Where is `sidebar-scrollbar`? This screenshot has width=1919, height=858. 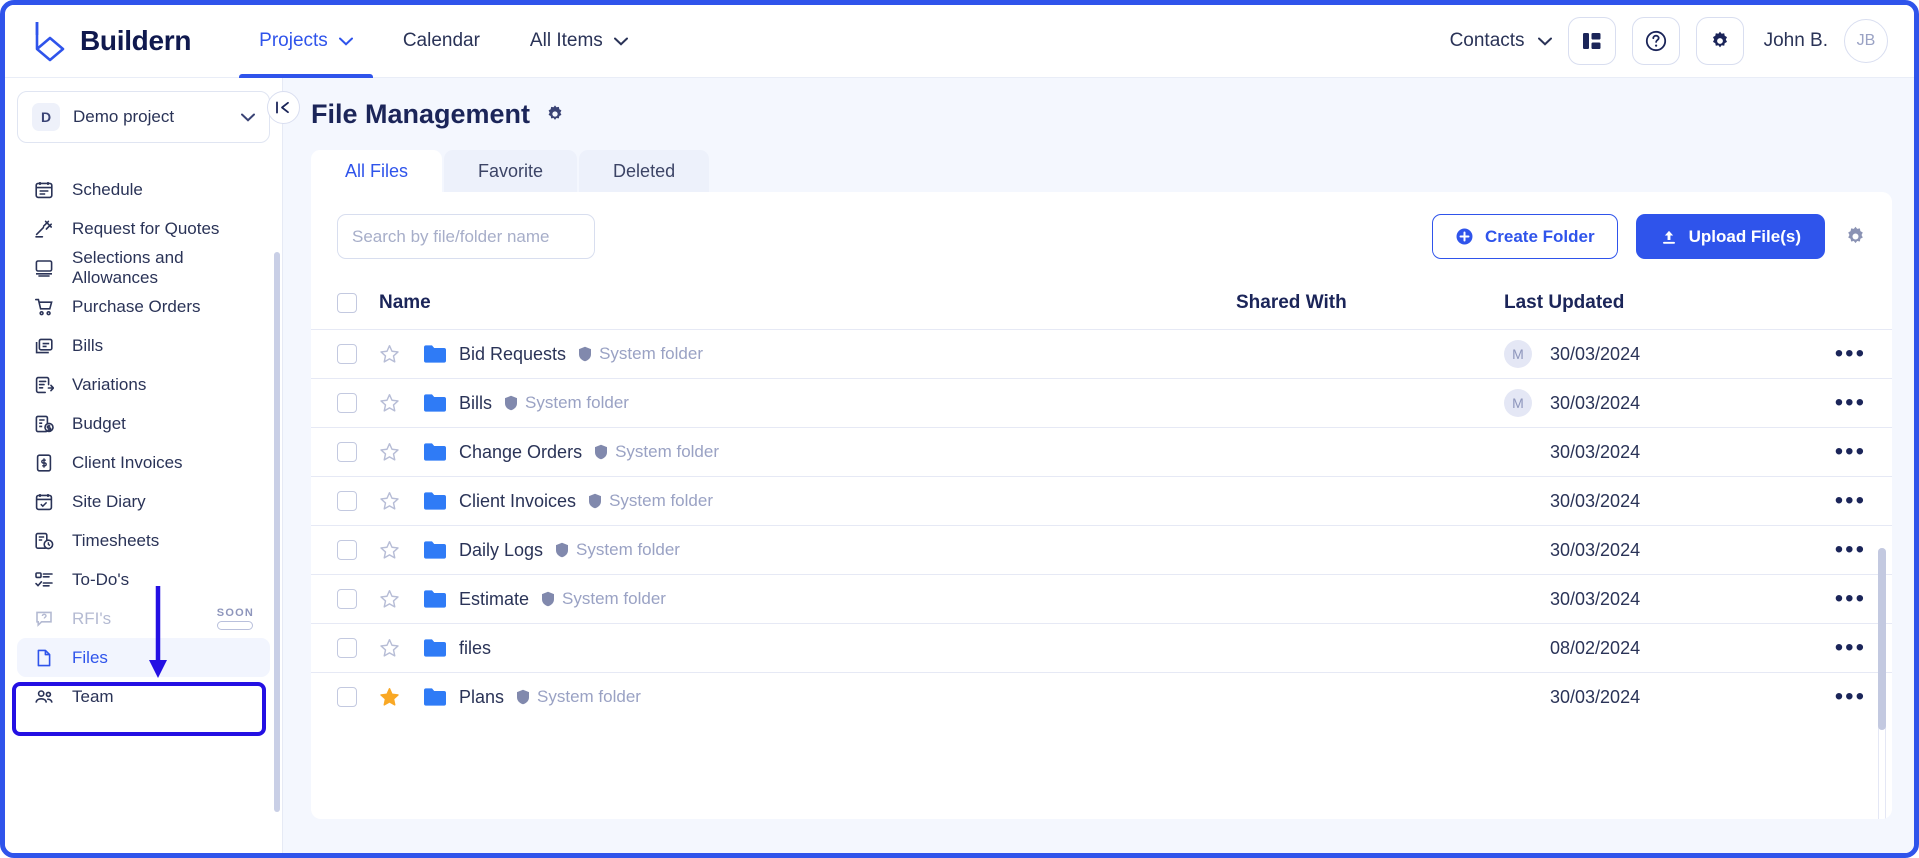 sidebar-scrollbar is located at coordinates (277, 532).